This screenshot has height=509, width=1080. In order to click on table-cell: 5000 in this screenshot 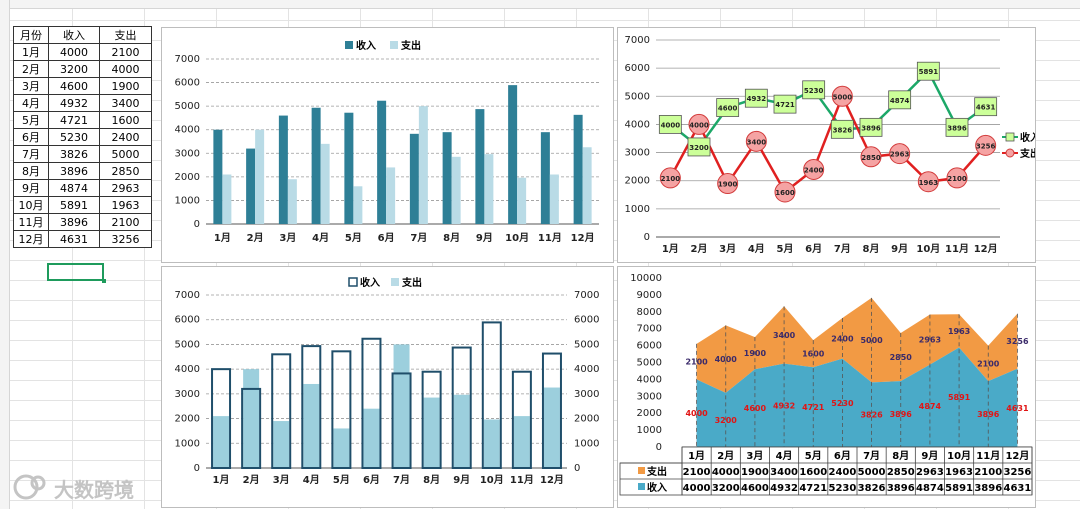, I will do `click(125, 154)`.